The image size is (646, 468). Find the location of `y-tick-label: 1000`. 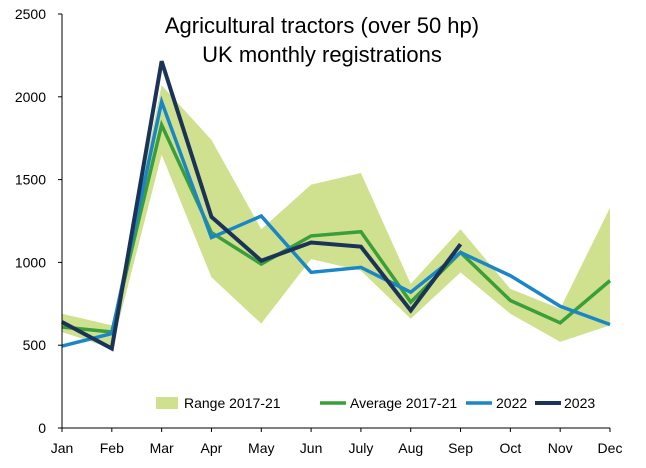

y-tick-label: 1000 is located at coordinates (30, 262).